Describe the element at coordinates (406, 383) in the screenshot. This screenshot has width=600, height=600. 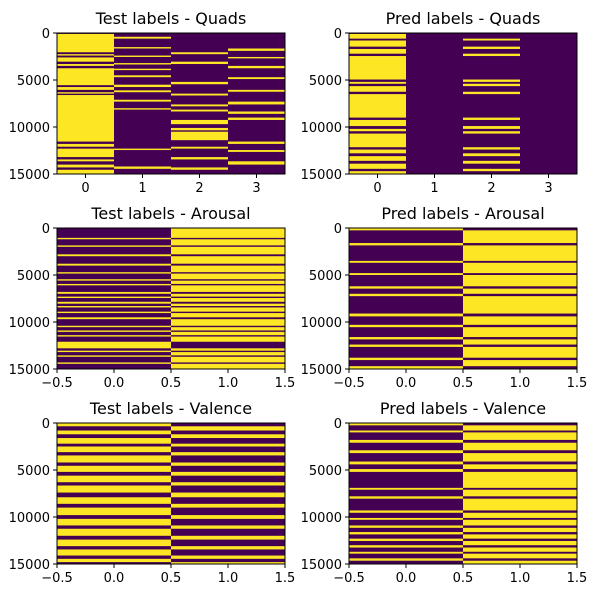
I see `x-tick-label: 0.0` at that location.